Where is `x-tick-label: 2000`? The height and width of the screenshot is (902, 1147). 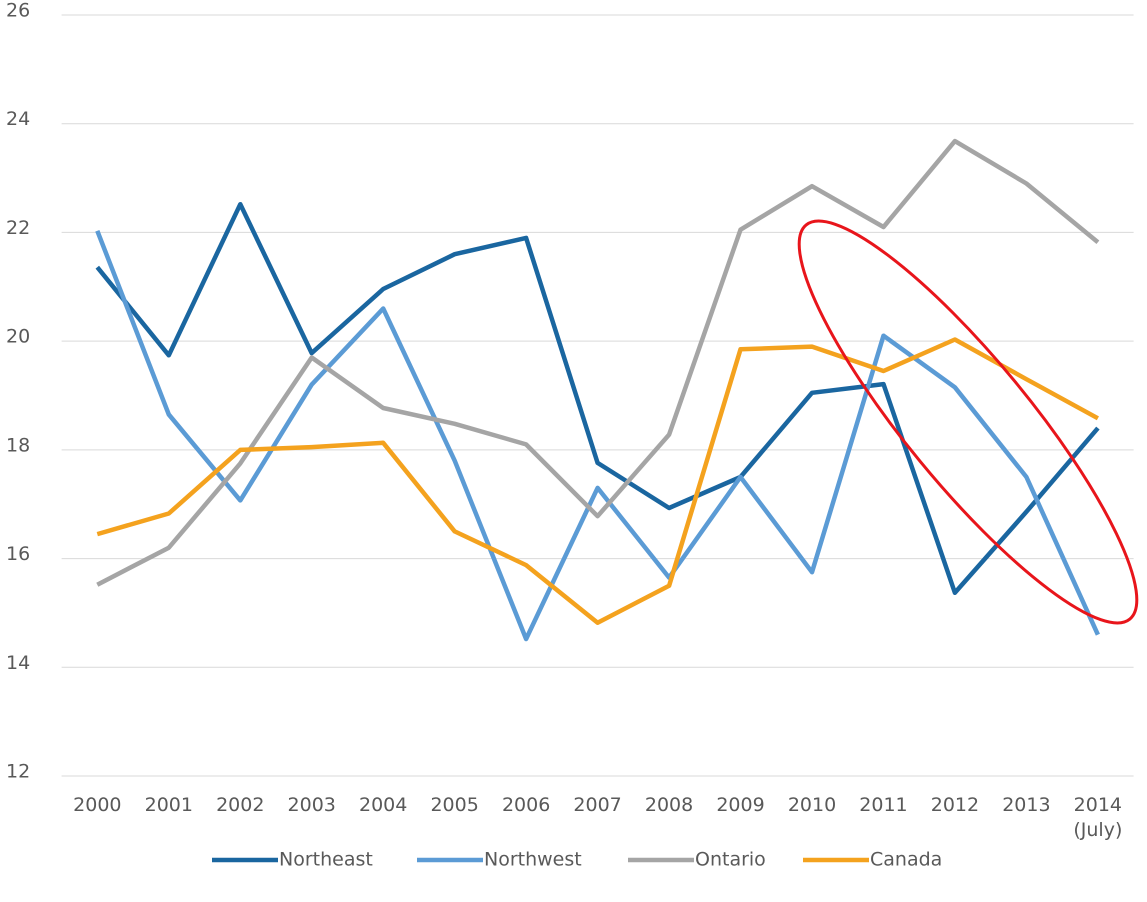
x-tick-label: 2000 is located at coordinates (97, 805).